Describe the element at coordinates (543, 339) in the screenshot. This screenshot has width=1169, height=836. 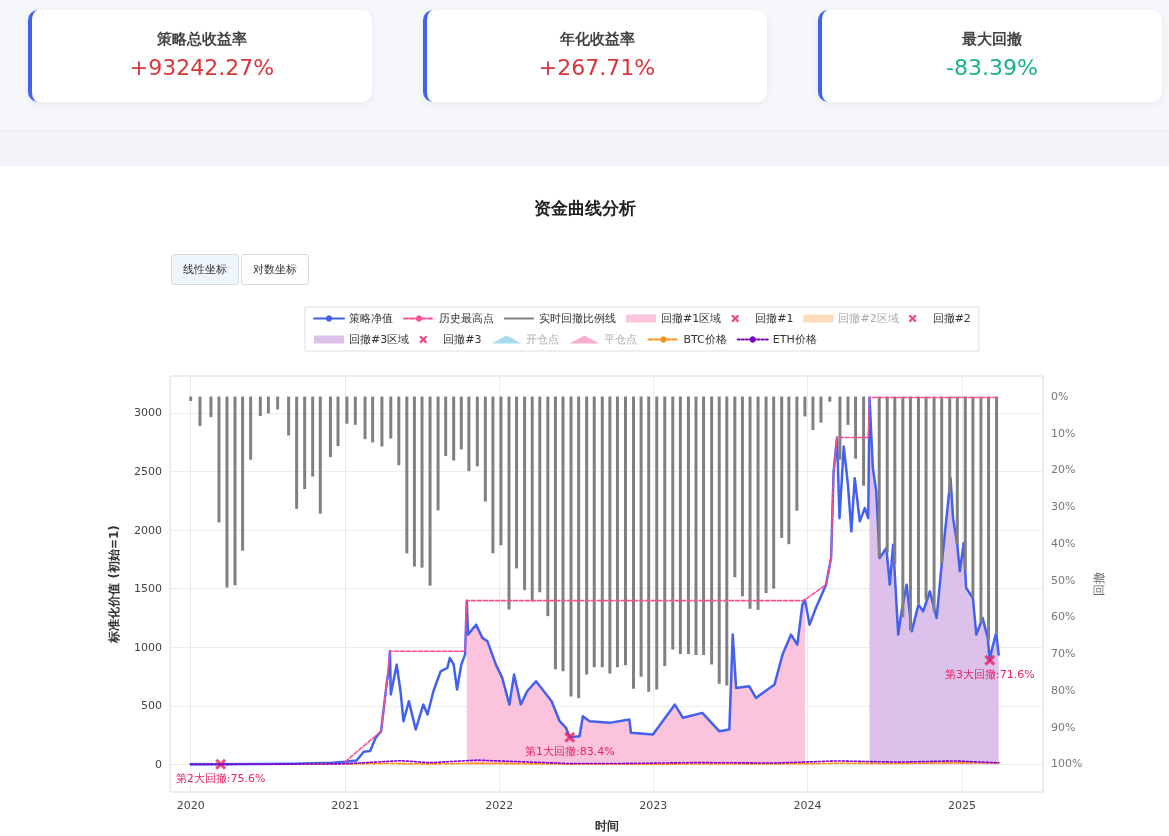
I see `legend-label: 开仓点` at that location.